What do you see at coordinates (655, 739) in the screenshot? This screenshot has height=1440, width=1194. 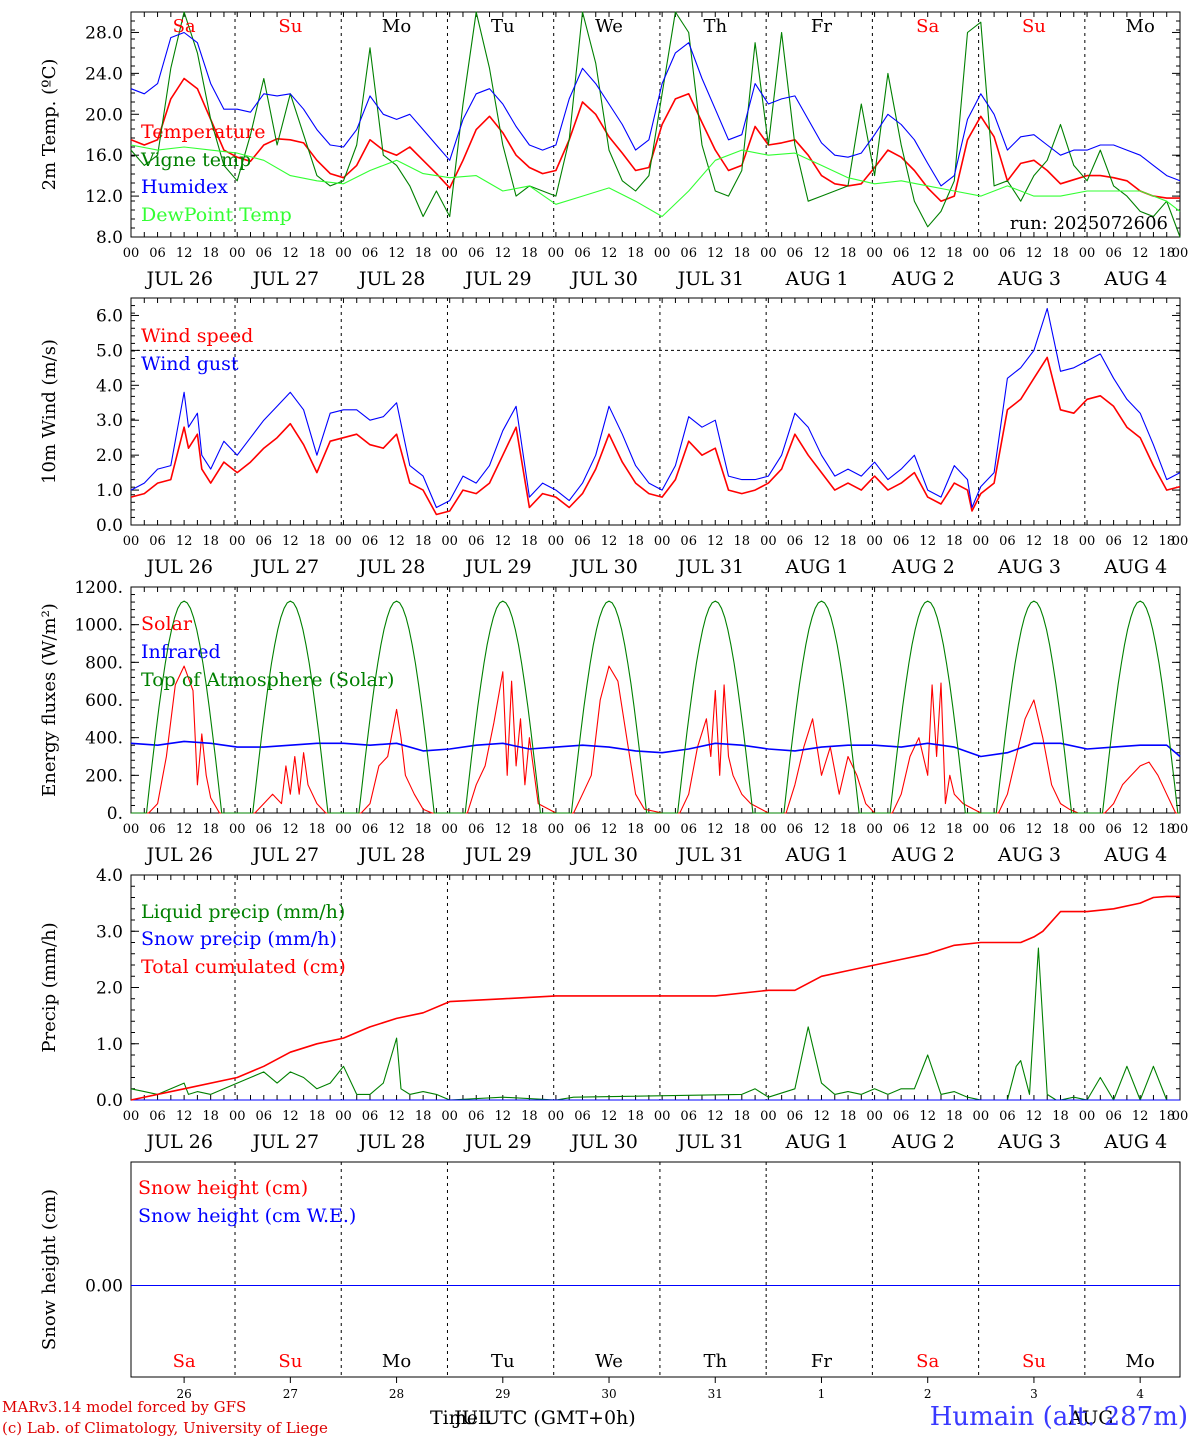 I see `series-solar` at bounding box center [655, 739].